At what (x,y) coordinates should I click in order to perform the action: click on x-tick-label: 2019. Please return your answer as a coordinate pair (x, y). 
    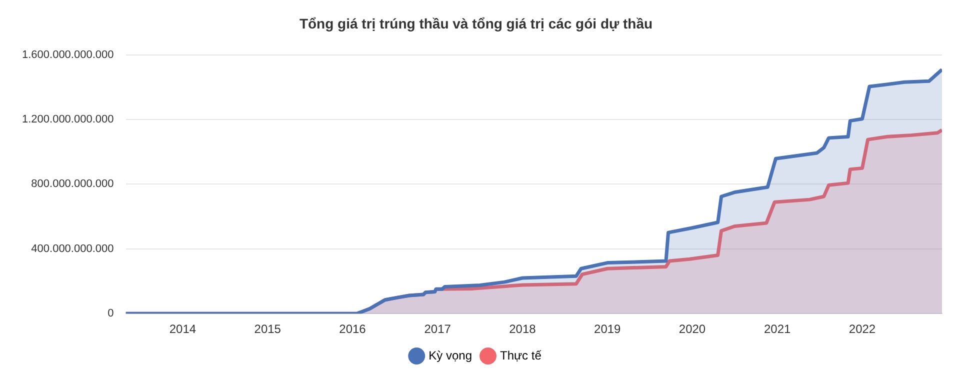
    Looking at the image, I should click on (608, 329).